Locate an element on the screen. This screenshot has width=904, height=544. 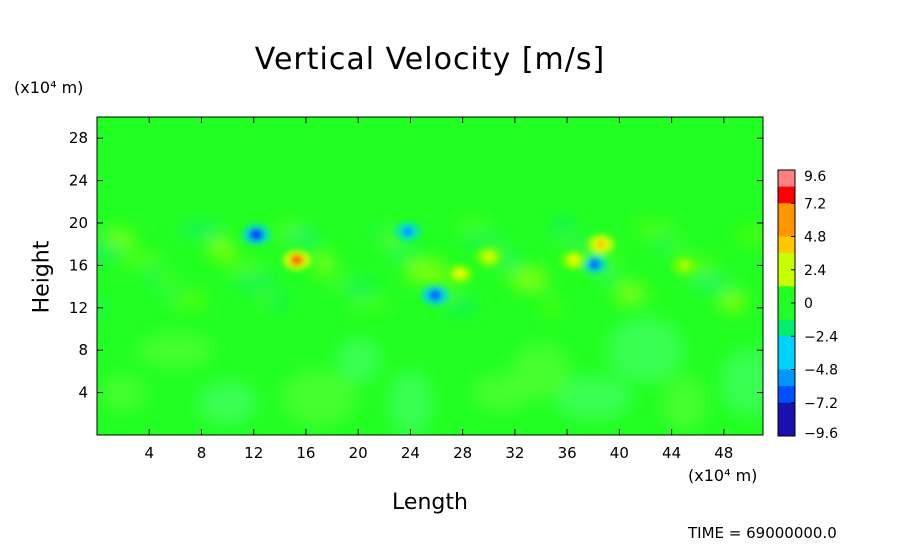
colorbar-tick-label: −2.4 is located at coordinates (821, 337).